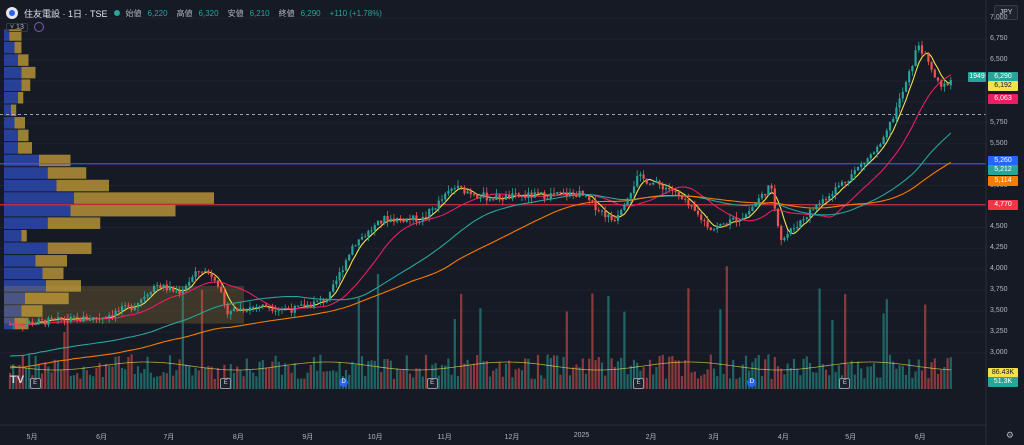  Describe the element at coordinates (1009, 435) in the screenshot. I see `settings-gear-icon: ⚙` at that location.